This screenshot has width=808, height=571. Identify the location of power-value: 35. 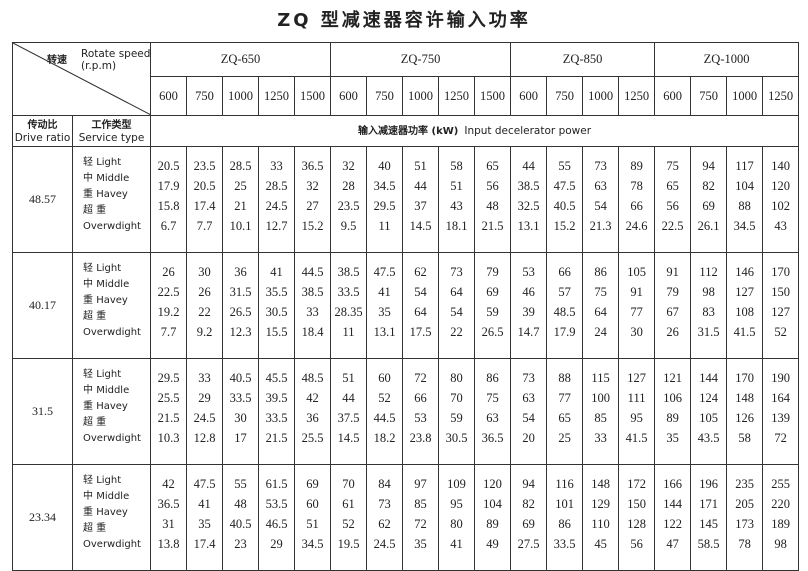
(204, 524).